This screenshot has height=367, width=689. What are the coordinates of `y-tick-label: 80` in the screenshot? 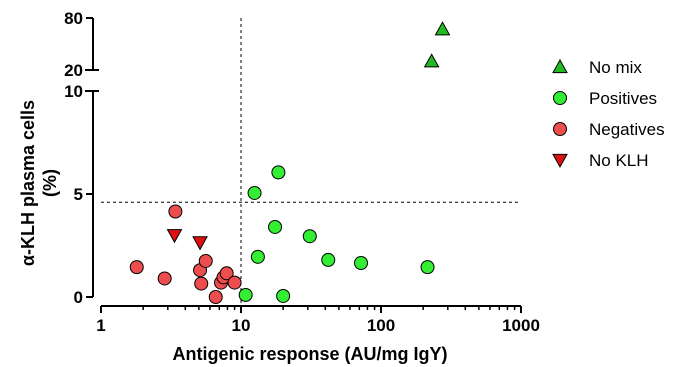 It's located at (73, 18).